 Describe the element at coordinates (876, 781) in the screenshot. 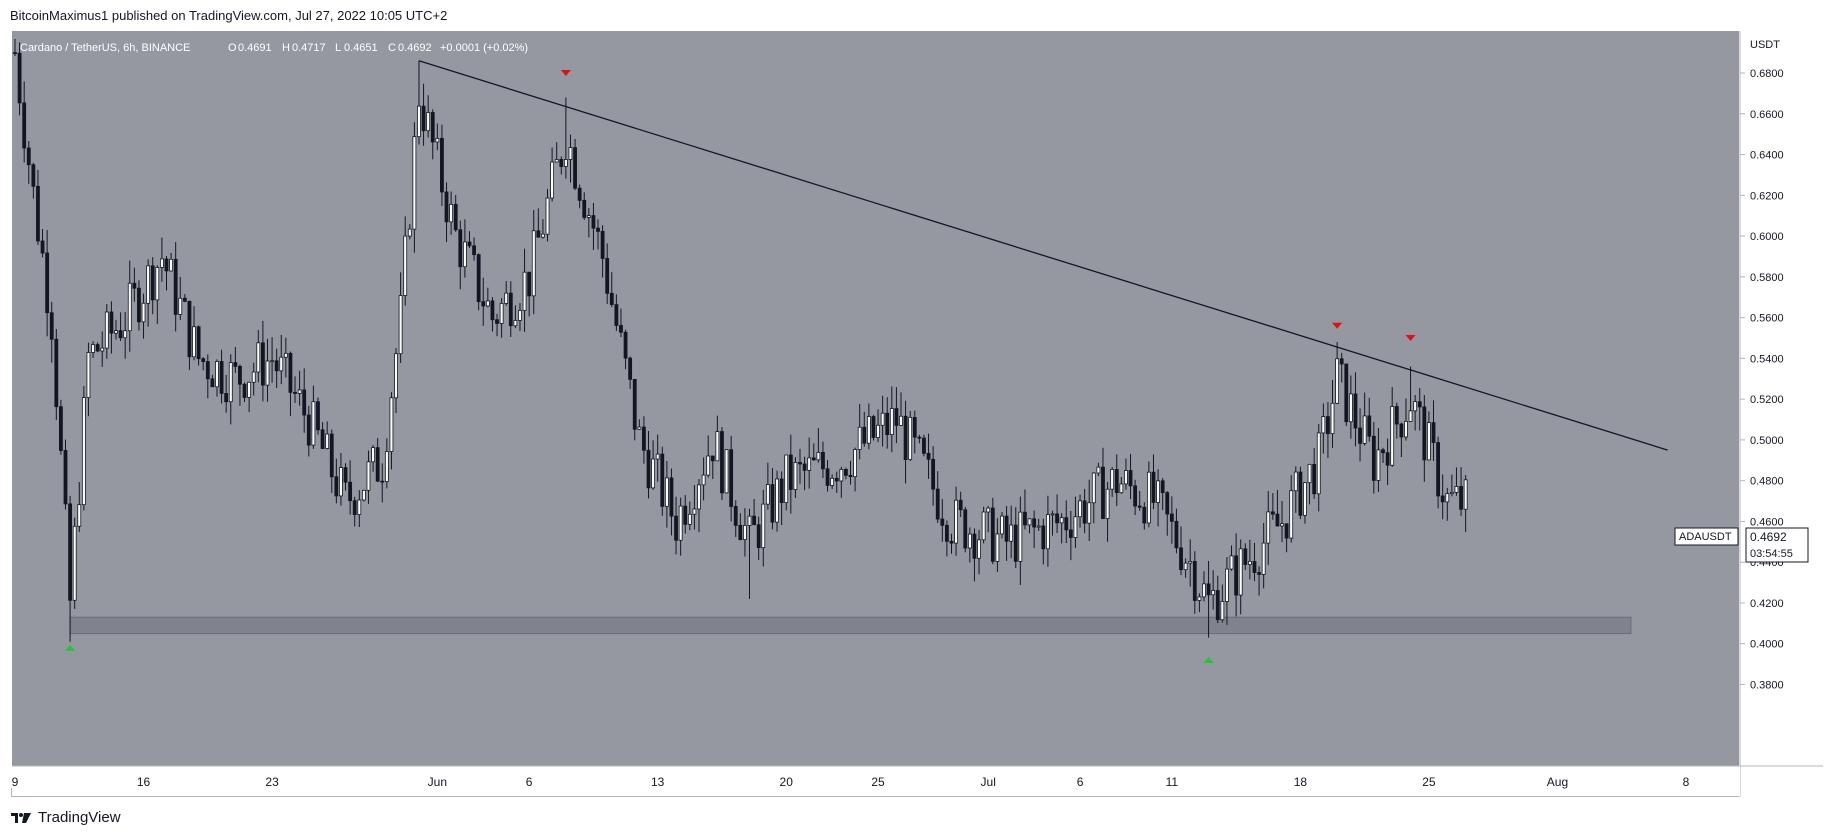

I see `time-axis-panel` at that location.